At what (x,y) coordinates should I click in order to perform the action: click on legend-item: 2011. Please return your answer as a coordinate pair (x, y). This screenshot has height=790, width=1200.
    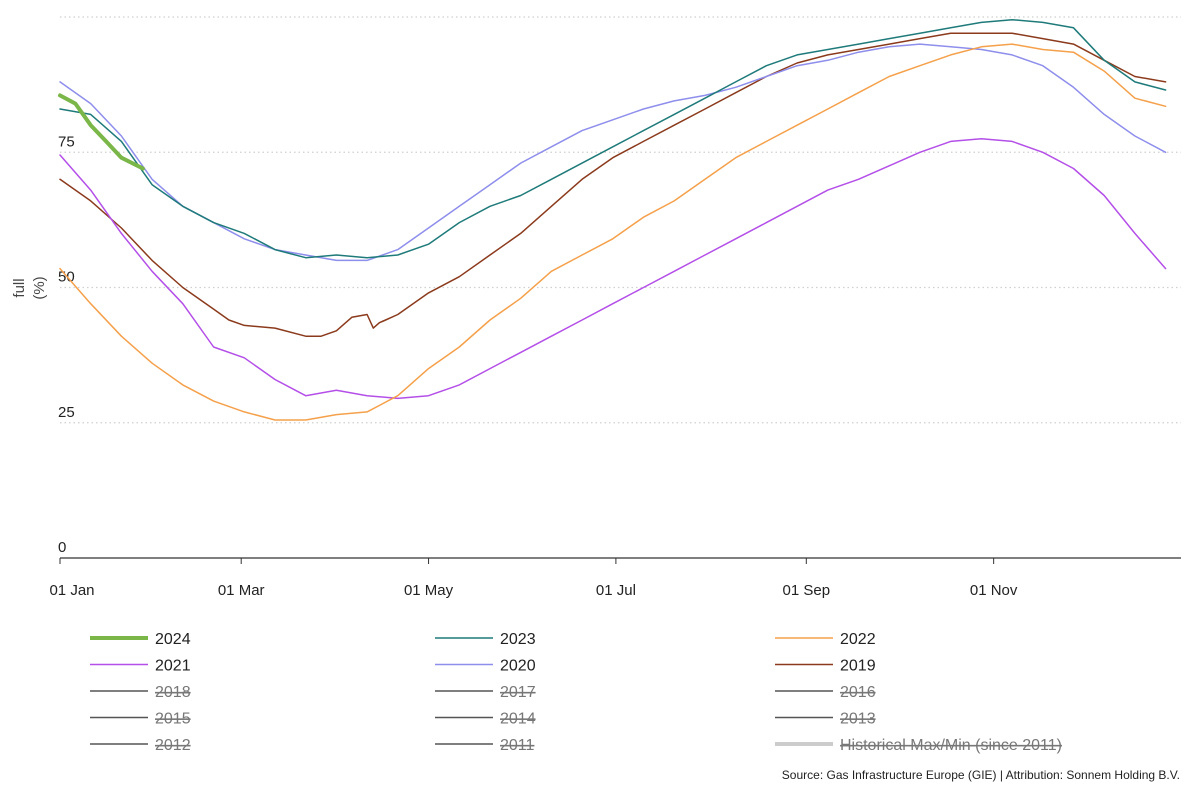
    Looking at the image, I should click on (485, 745).